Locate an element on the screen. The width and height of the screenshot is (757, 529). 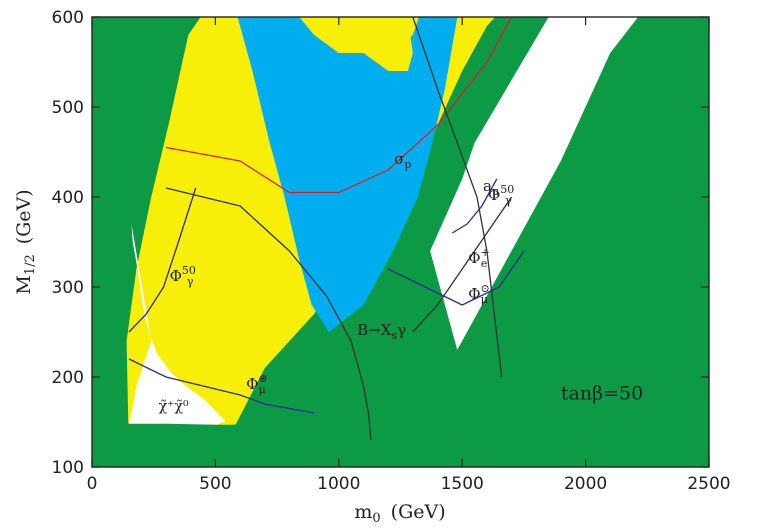
curve-label-sub: s is located at coordinates (394, 335).